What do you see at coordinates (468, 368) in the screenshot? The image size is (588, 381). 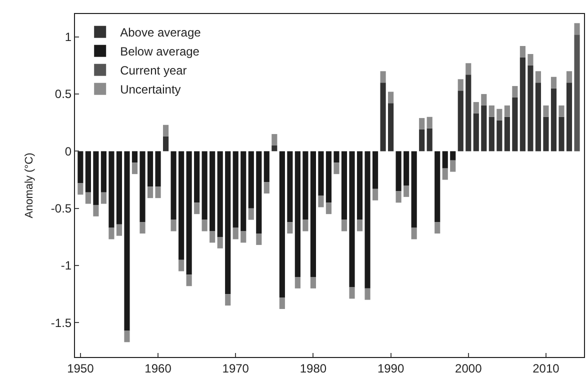 I see `x-tick-label: 2000` at bounding box center [468, 368].